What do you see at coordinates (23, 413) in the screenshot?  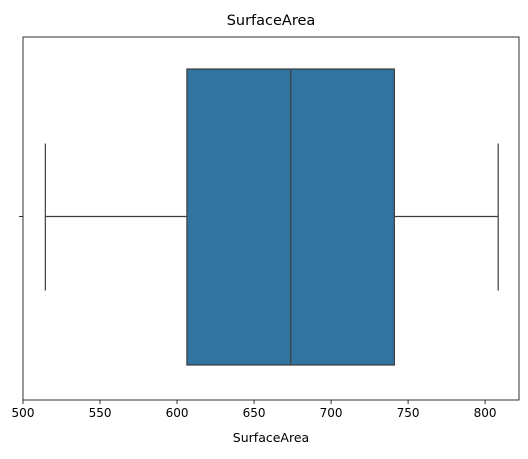 I see `x-tick-label: 500` at bounding box center [23, 413].